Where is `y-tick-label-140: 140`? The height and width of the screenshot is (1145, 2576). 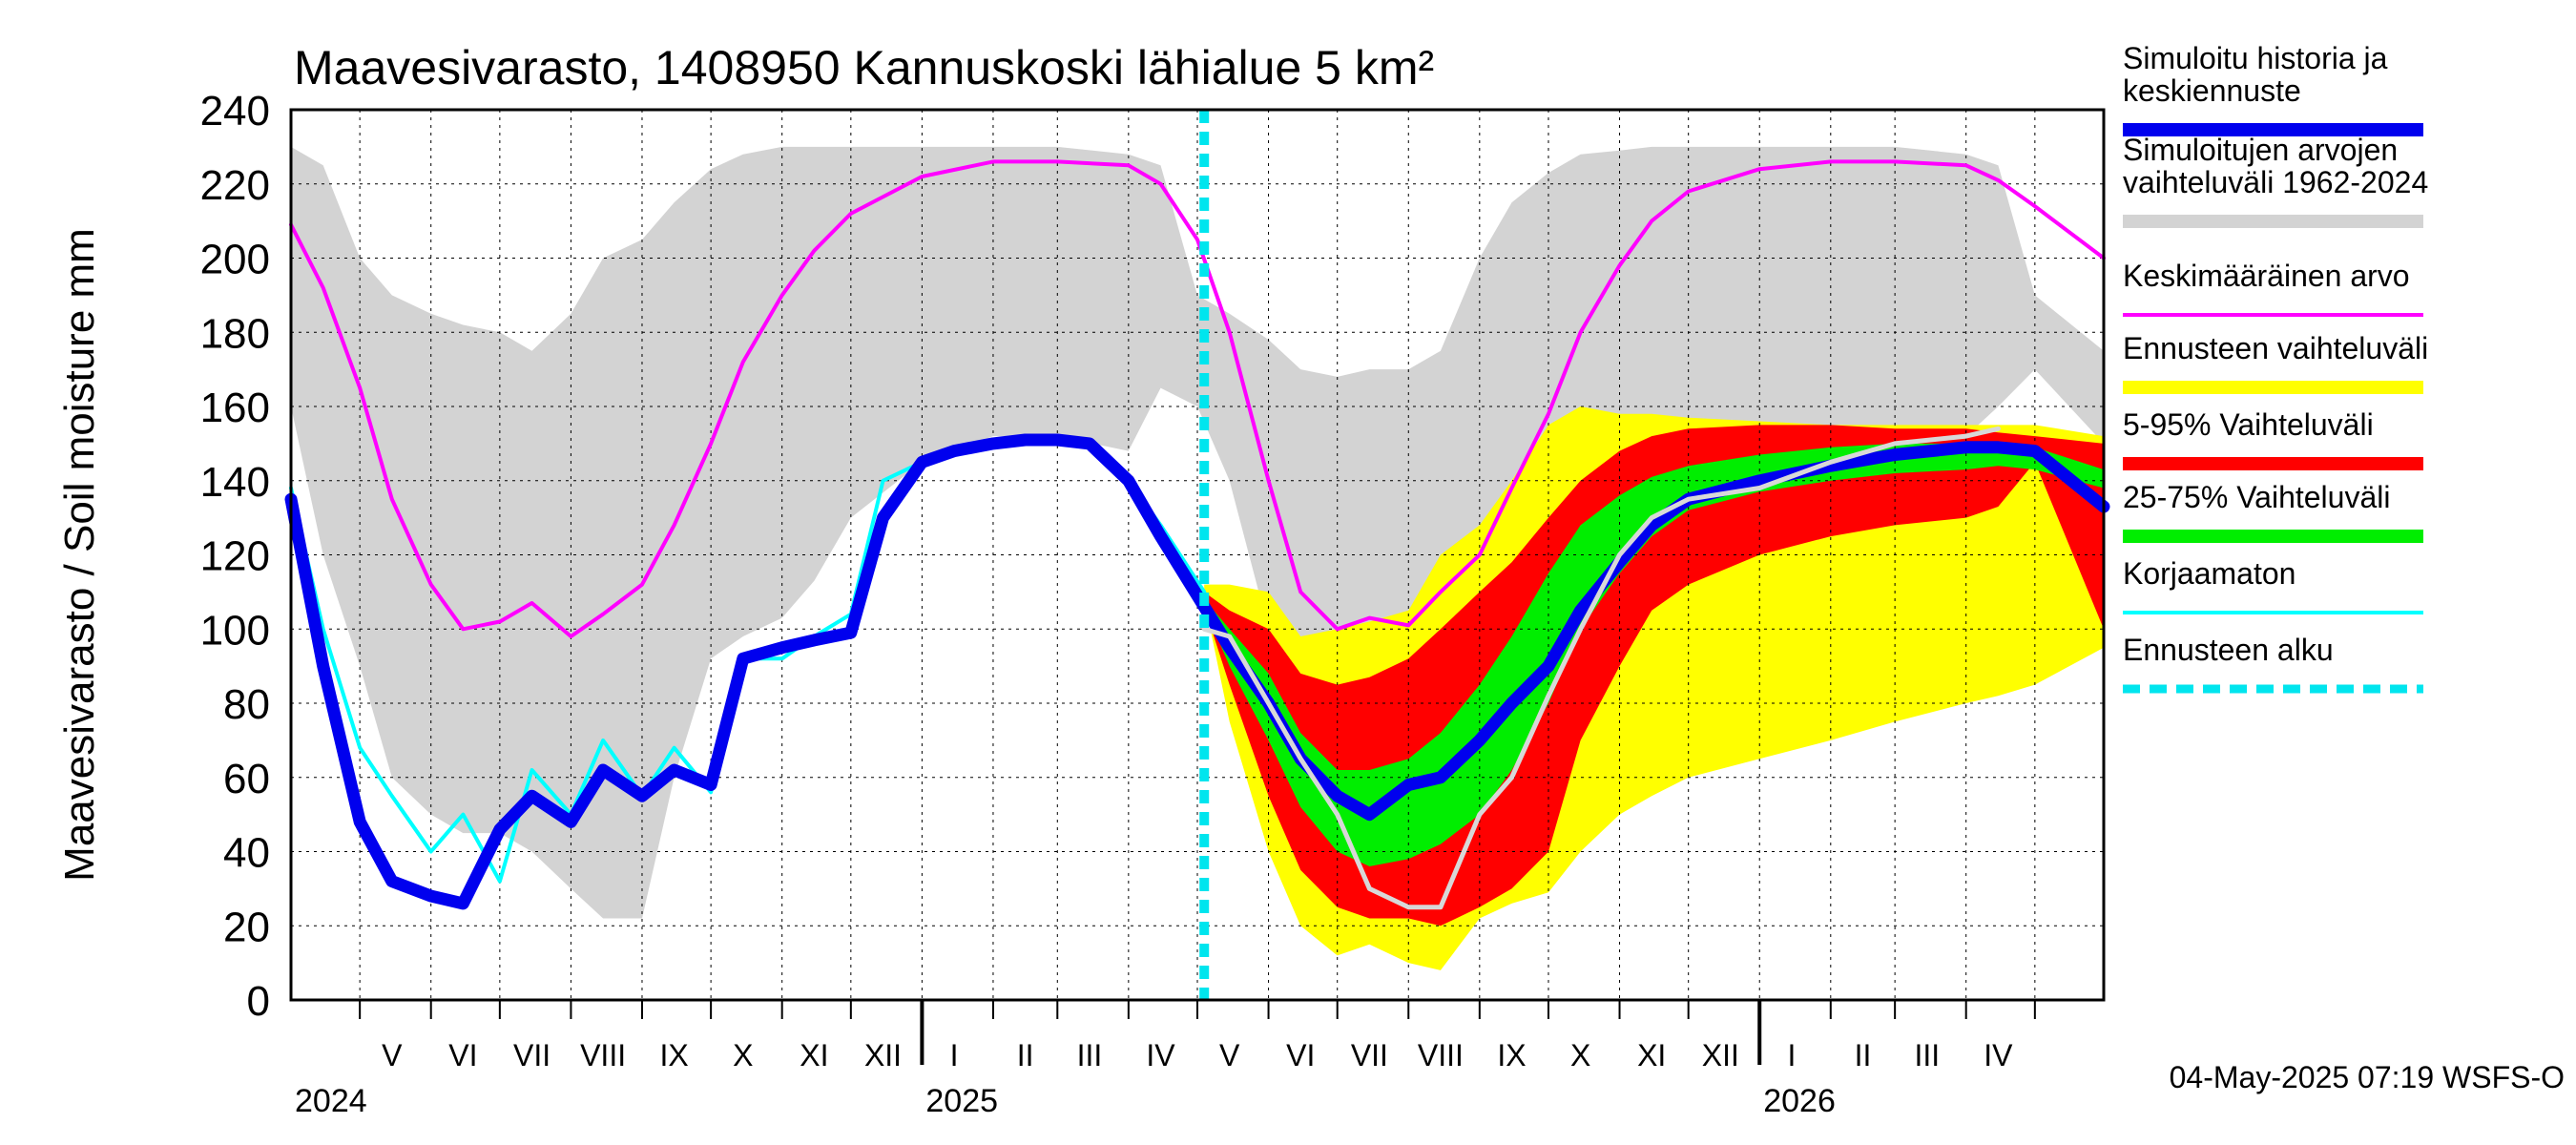 y-tick-label-140: 140 is located at coordinates (235, 483).